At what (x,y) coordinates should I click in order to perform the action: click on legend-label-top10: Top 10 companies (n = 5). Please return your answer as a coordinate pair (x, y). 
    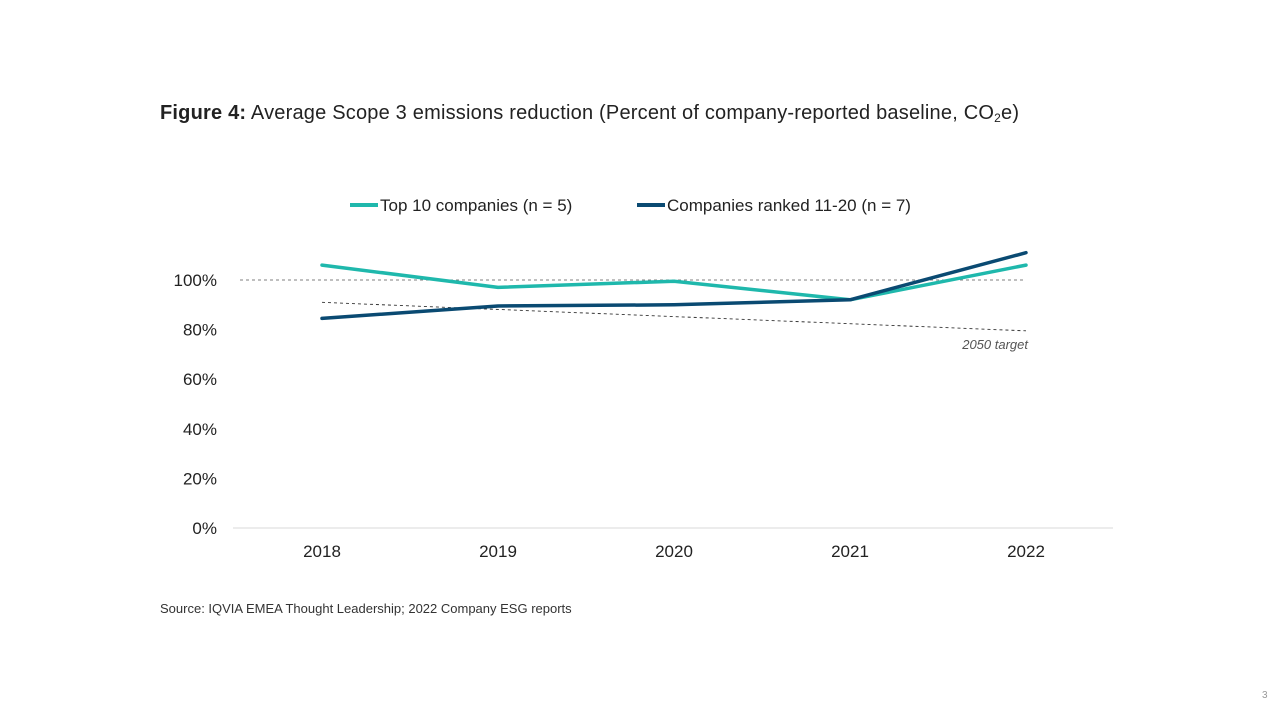
    Looking at the image, I should click on (476, 205).